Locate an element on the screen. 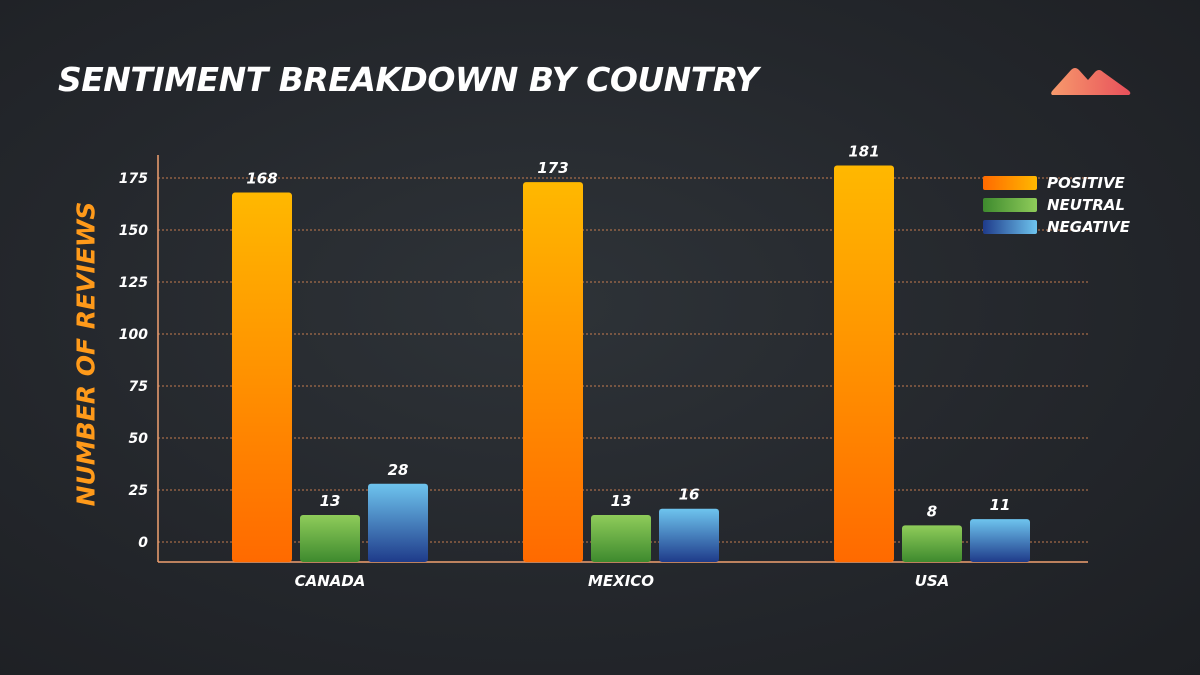  x-tick-label: CANADA is located at coordinates (330, 581).